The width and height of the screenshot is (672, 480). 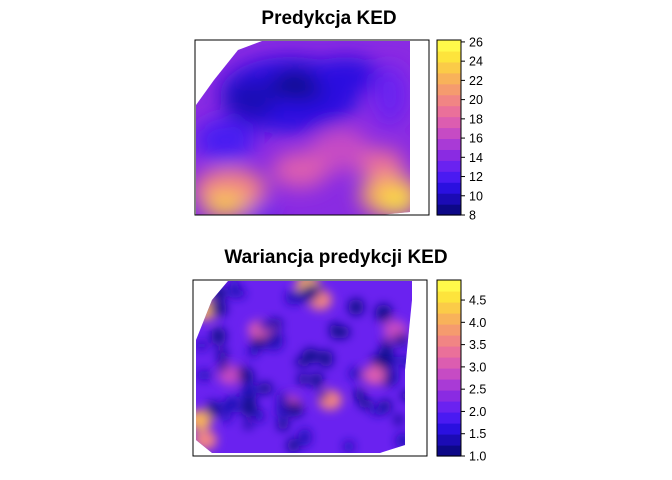 What do you see at coordinates (476, 62) in the screenshot?
I see `colorbar-tick-label: 24` at bounding box center [476, 62].